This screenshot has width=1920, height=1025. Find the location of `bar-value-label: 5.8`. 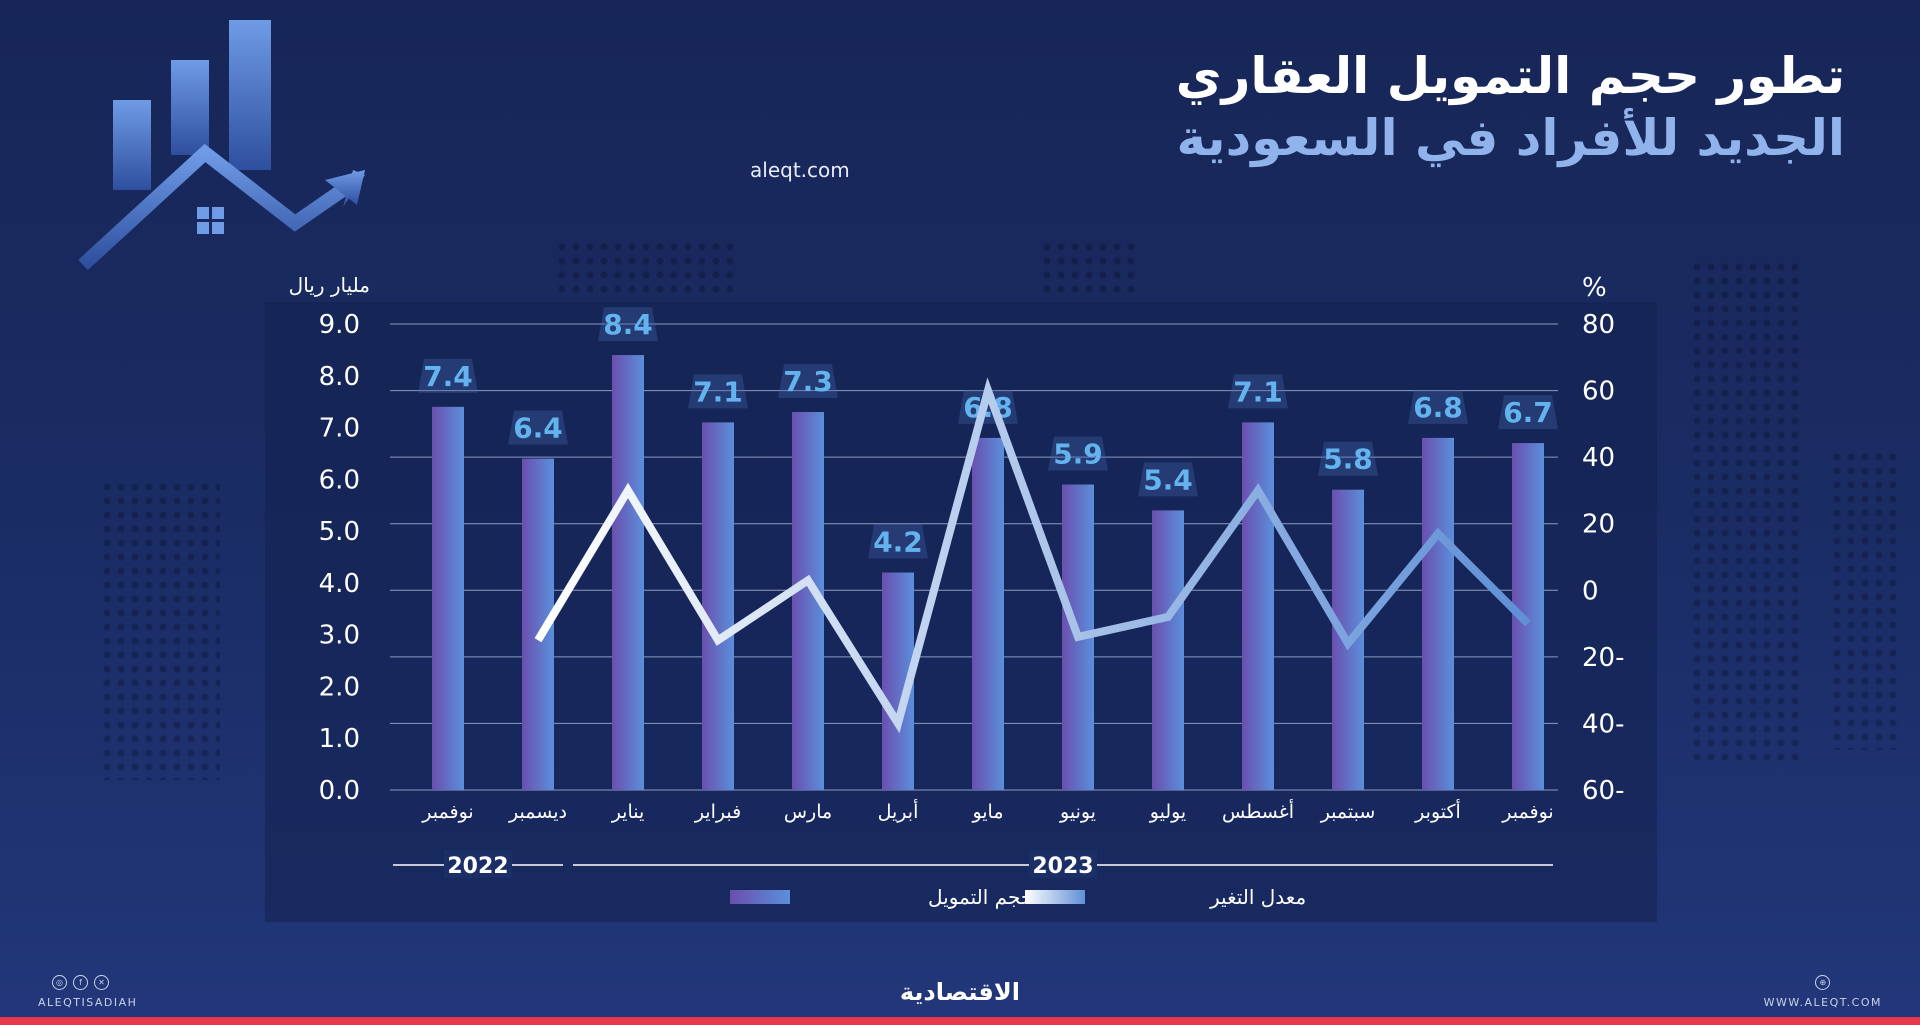

bar-value-label: 5.8 is located at coordinates (1348, 459).